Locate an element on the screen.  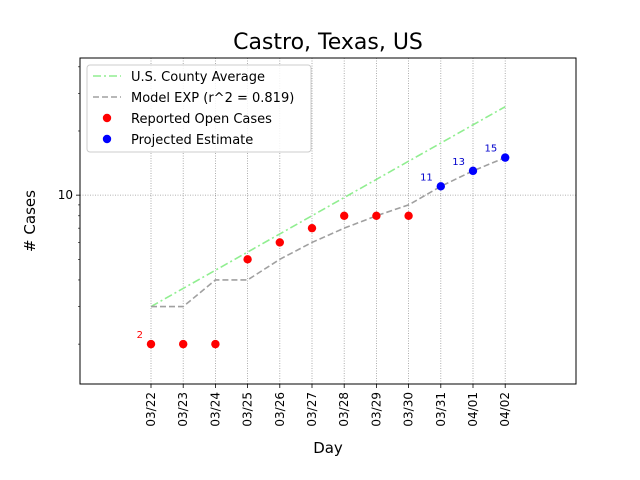
x-tick-label: 03/24 is located at coordinates (215, 409).